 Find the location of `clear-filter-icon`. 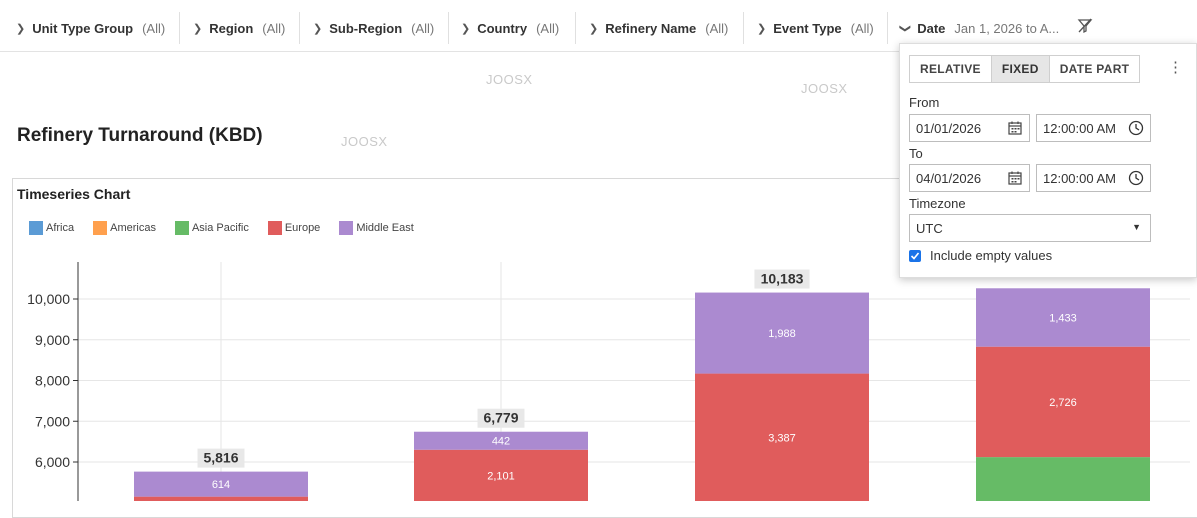

clear-filter-icon is located at coordinates (1085, 26).